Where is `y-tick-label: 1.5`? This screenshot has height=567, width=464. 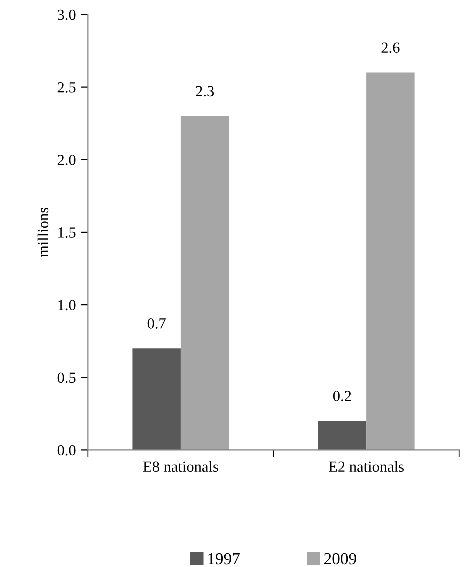
y-tick-label: 1.5 is located at coordinates (67, 233).